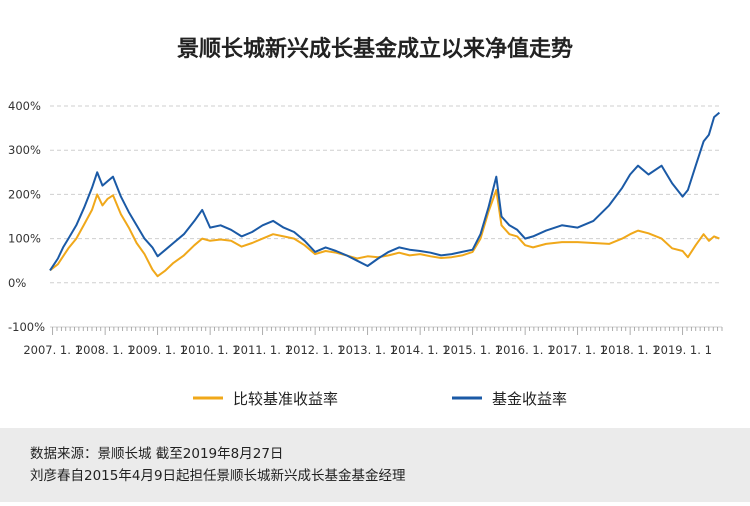 Image resolution: width=750 pixels, height=506 pixels. I want to click on data-source-note: 数据来源：景顺长城 截至2019年8月27日, so click(157, 454).